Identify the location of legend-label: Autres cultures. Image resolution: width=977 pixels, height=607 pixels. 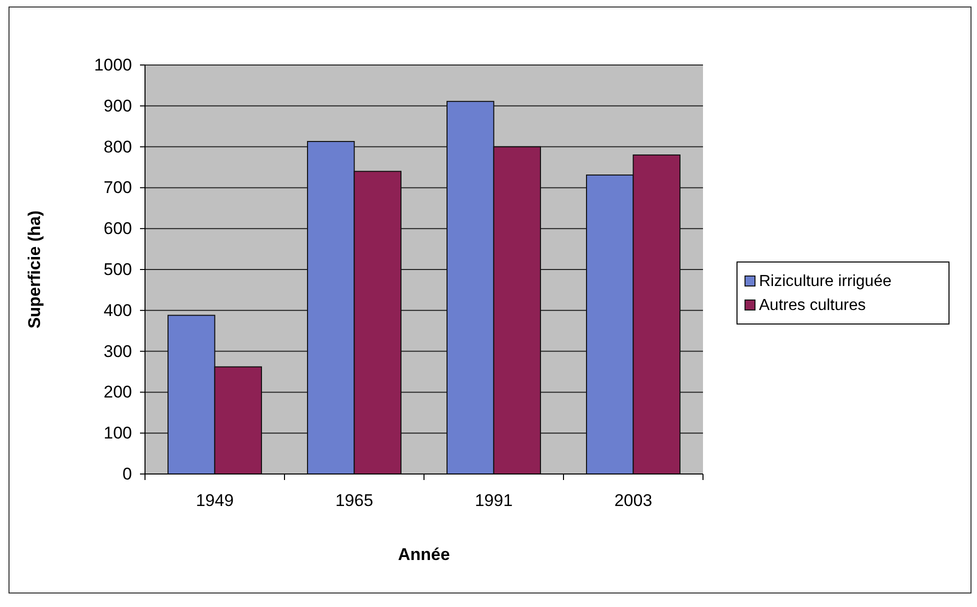
(812, 305).